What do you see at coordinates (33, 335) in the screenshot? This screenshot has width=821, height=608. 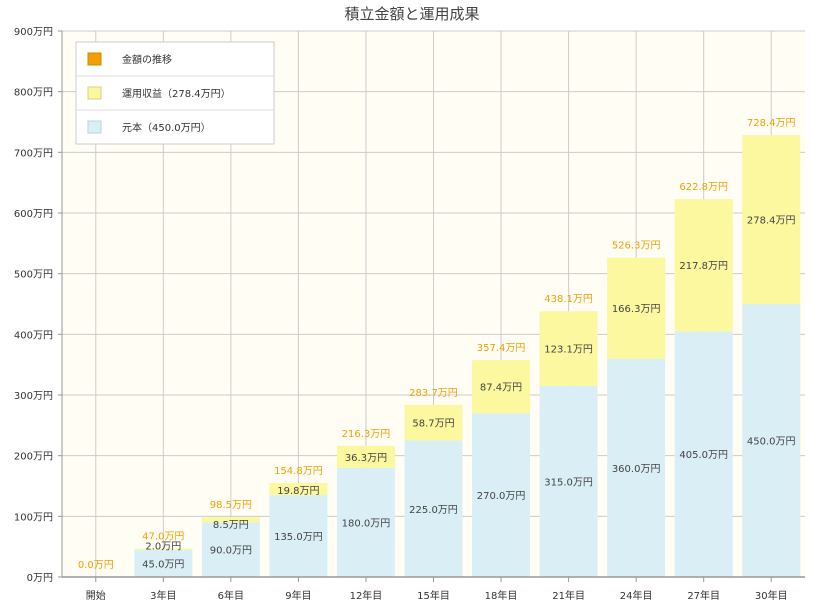 I see `y-tick-label: 400万円` at bounding box center [33, 335].